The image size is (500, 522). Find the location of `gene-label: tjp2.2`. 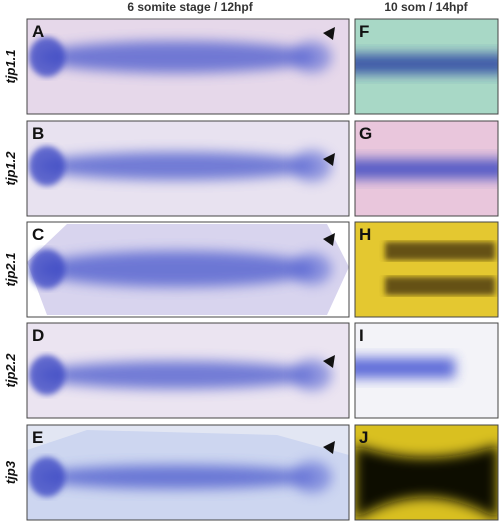

gene-label: tjp2.2 is located at coordinates (10, 370).